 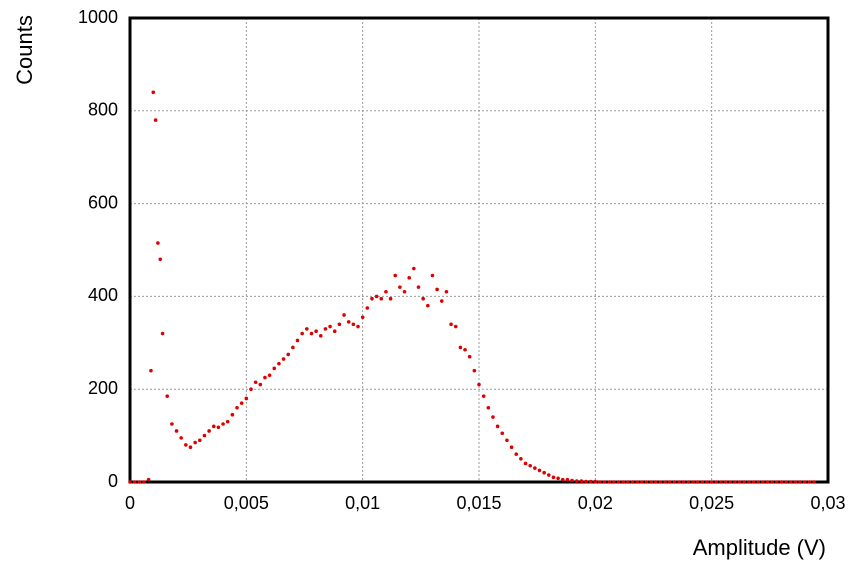 I want to click on x-tick-label: 0, so click(x=130, y=503).